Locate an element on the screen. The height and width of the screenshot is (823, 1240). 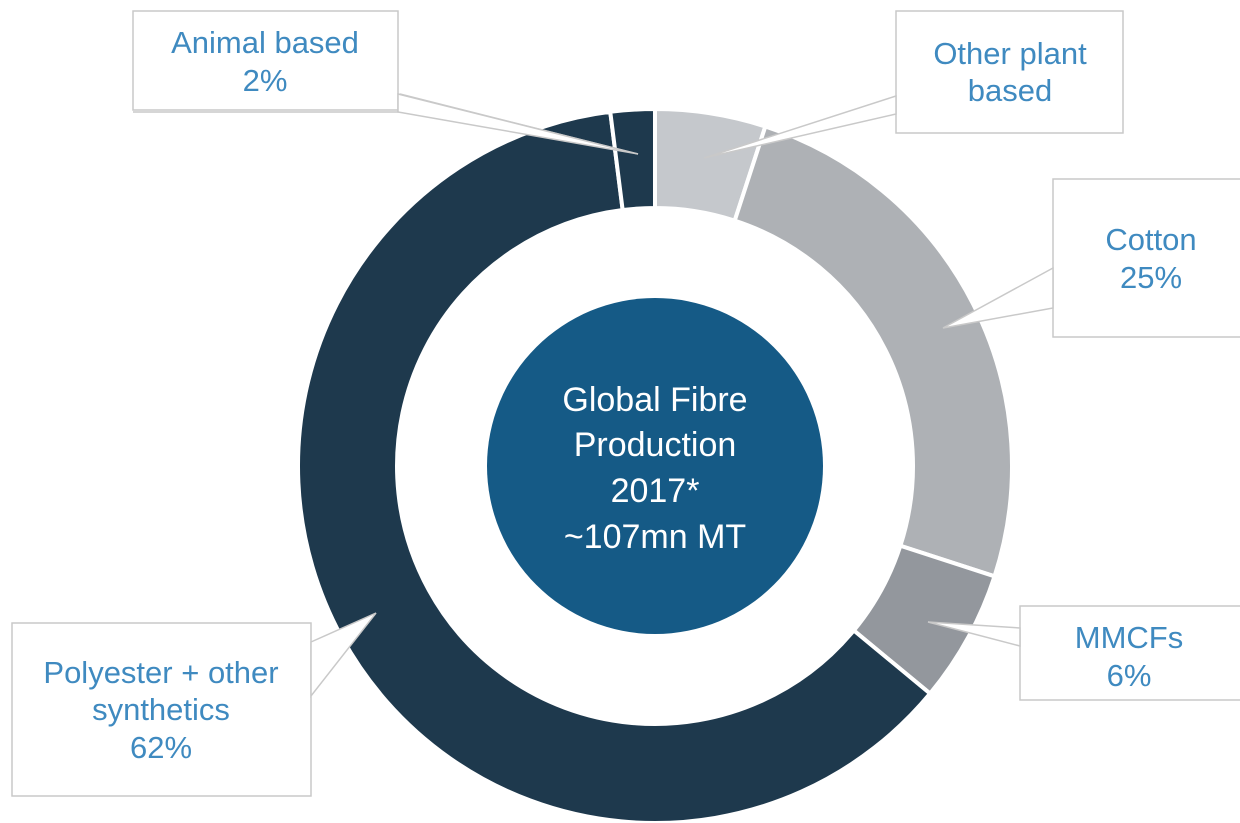
center-text-line-1: Global Fibre is located at coordinates (654, 400).